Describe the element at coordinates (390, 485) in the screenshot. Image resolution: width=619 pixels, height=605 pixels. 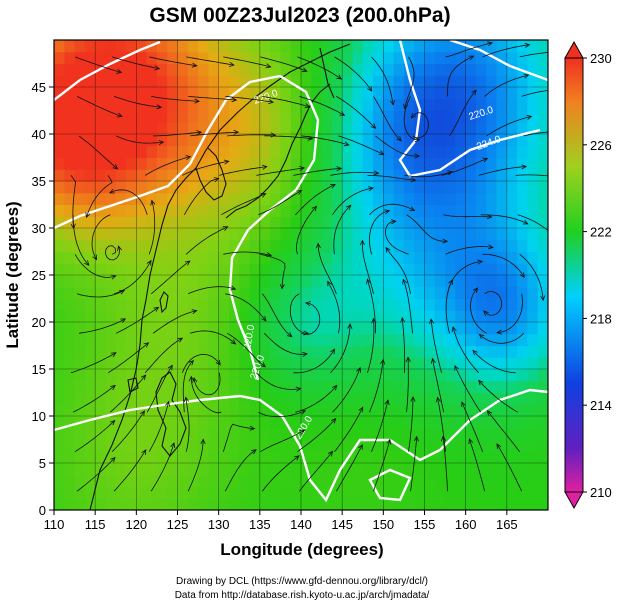
I see `contour-222-south-loop` at that location.